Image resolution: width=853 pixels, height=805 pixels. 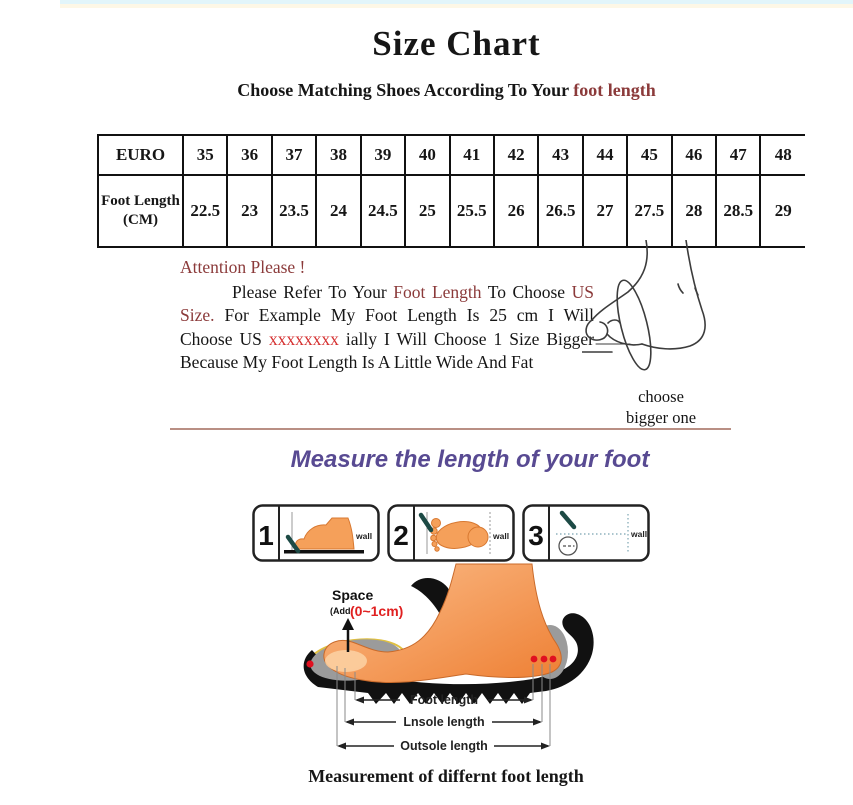 What do you see at coordinates (694, 211) in the screenshot?
I see `foot-cm-cell: 28` at bounding box center [694, 211].